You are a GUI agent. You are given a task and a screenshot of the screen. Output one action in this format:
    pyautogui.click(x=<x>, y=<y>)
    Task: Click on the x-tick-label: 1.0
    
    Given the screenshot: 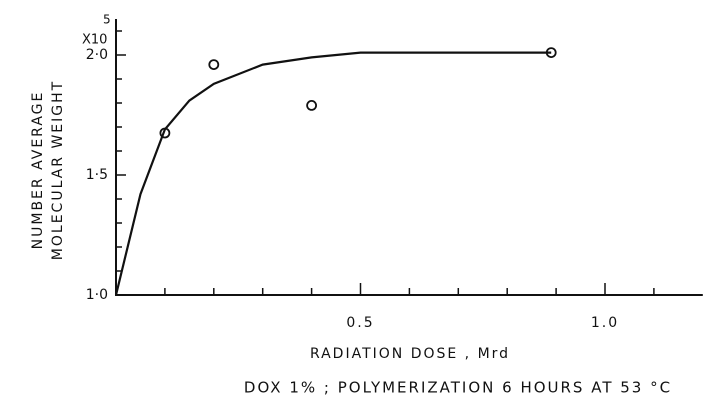 What is the action you would take?
    pyautogui.click(x=605, y=323)
    